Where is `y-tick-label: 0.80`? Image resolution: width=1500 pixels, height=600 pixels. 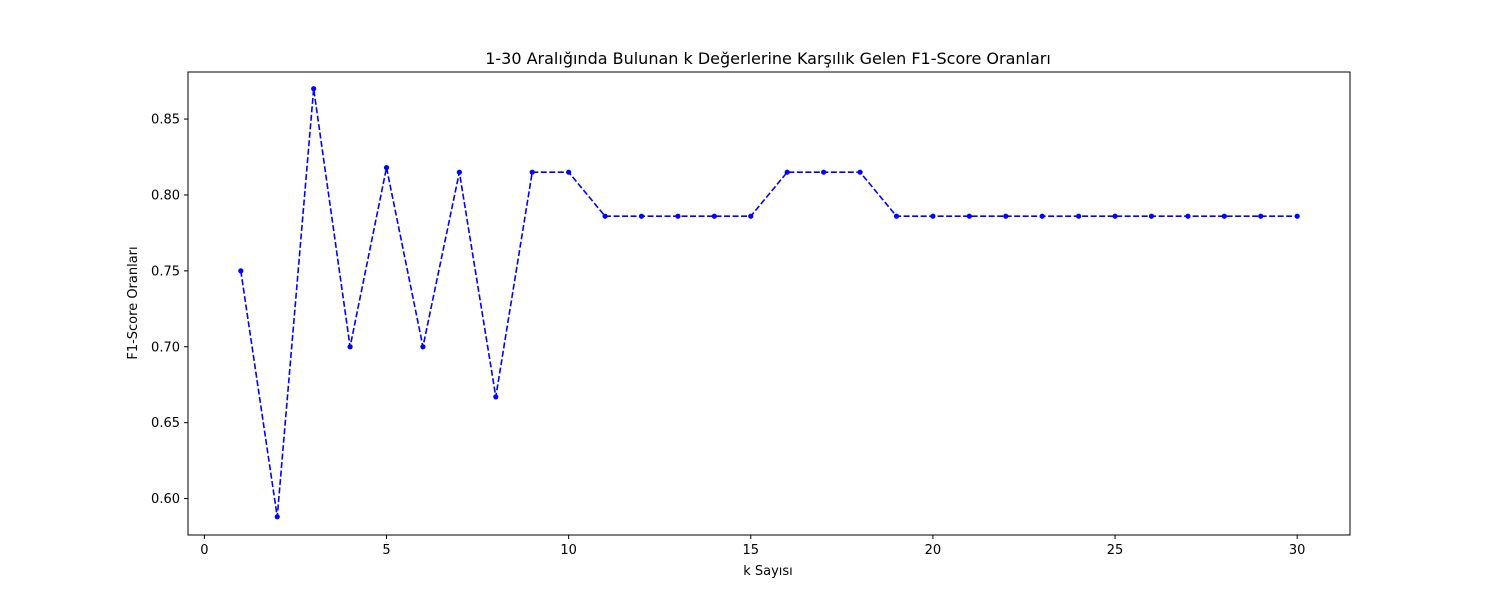
y-tick-label: 0.80 is located at coordinates (165, 195).